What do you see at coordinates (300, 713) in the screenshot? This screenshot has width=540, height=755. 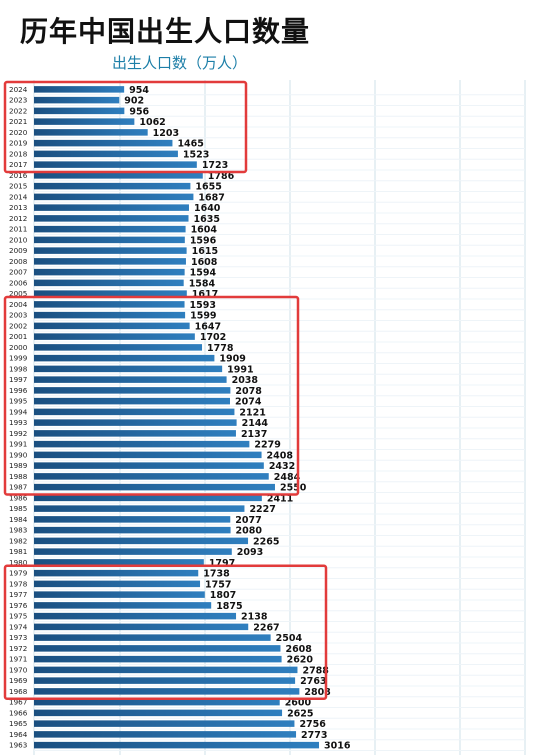 I see `value-label-1966: 2625` at bounding box center [300, 713].